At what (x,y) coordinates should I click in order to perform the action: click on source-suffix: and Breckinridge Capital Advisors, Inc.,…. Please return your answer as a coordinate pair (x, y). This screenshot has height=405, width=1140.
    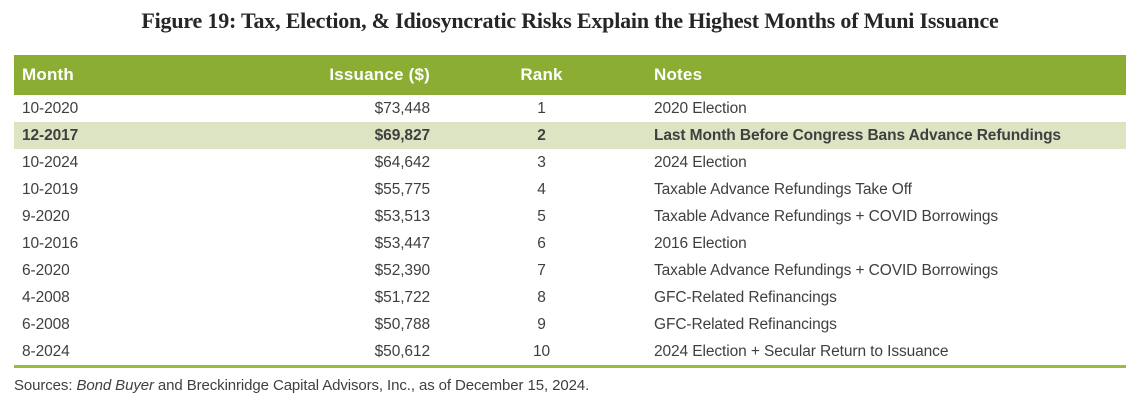
    Looking at the image, I should click on (371, 385).